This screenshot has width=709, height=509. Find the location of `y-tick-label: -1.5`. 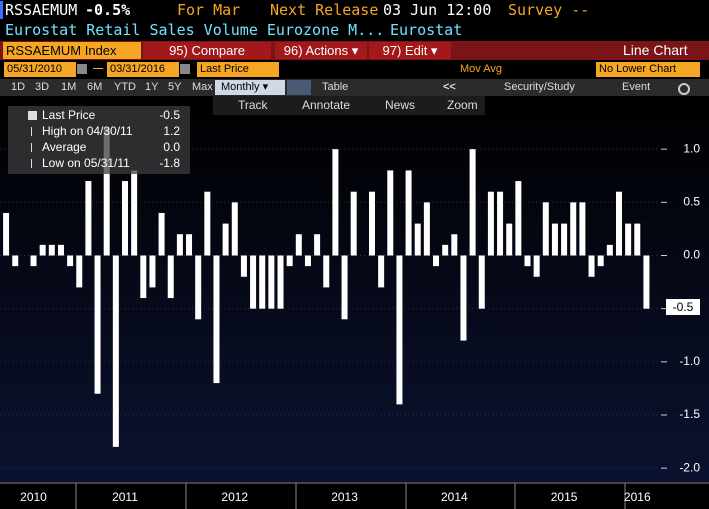

y-tick-label: -1.5 is located at coordinates (689, 414).